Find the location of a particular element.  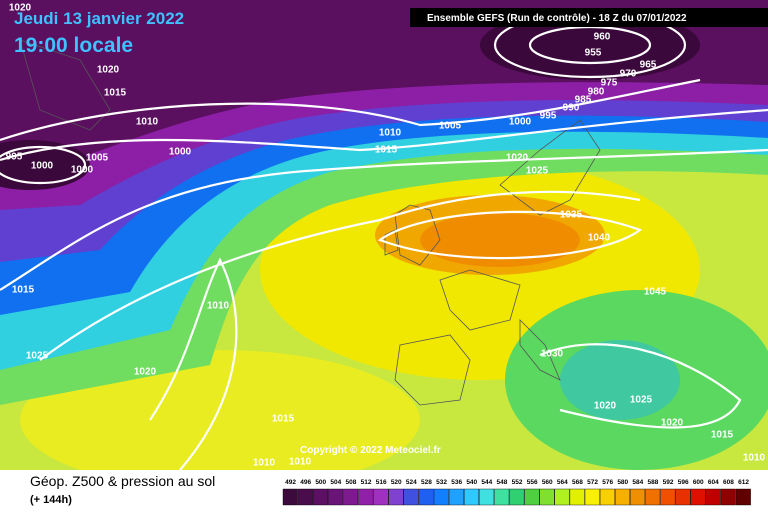

colorbar-label: 596 is located at coordinates (683, 482).